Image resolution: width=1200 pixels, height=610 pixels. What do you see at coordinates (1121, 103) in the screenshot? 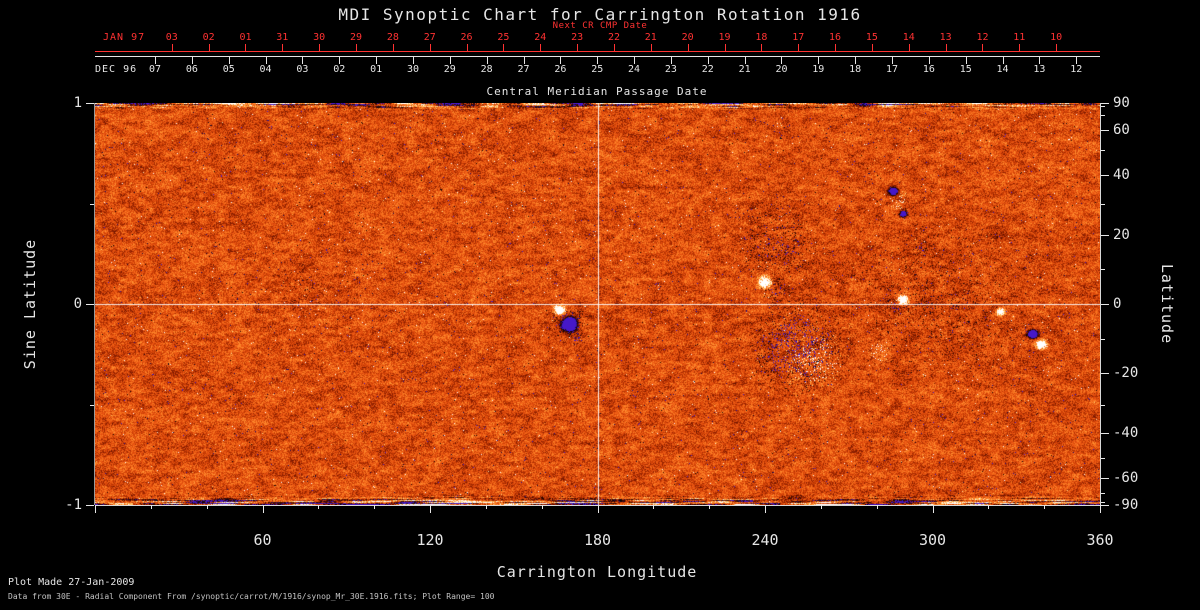
I see `right-axis-tick-label: 90` at bounding box center [1121, 103].